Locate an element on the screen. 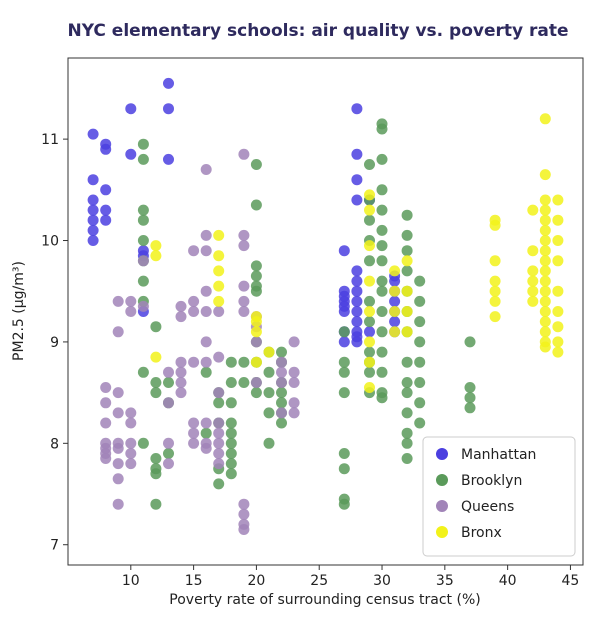 Image resolution: width=606 pixels, height=621 pixels. x-tick-label-25: 25 is located at coordinates (319, 581).